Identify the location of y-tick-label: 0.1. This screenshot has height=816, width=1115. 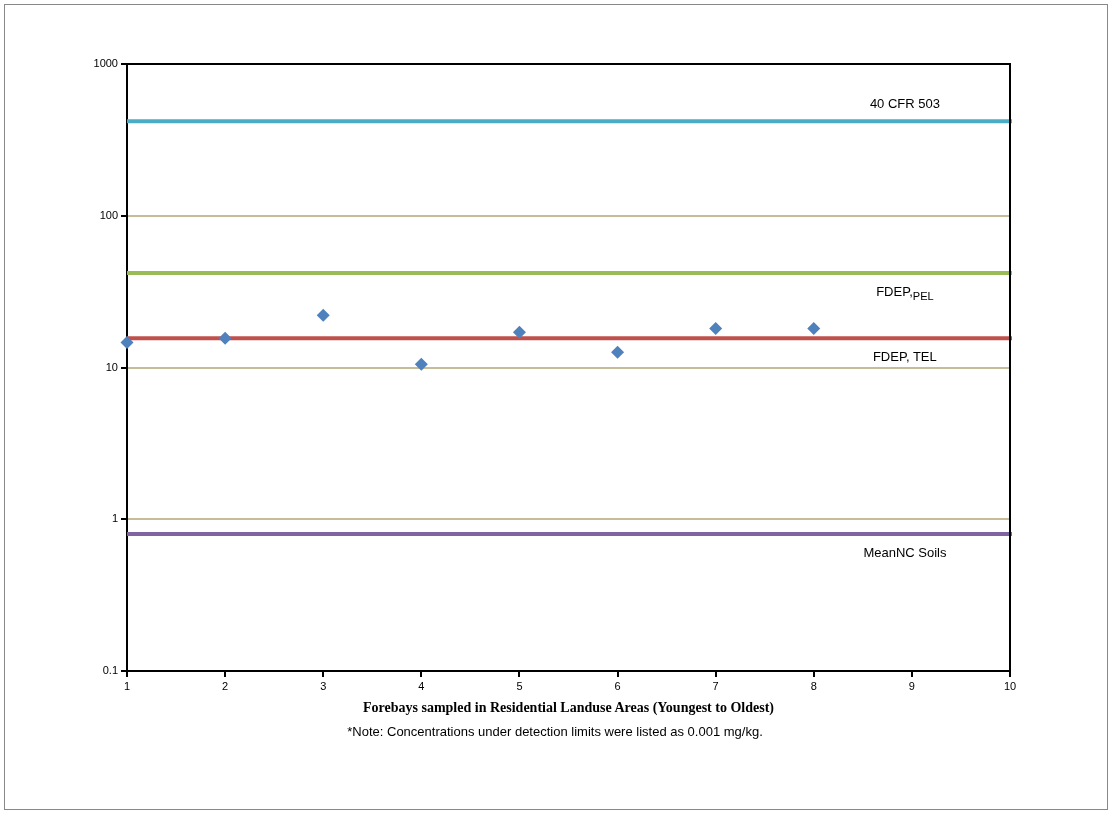
(110, 670).